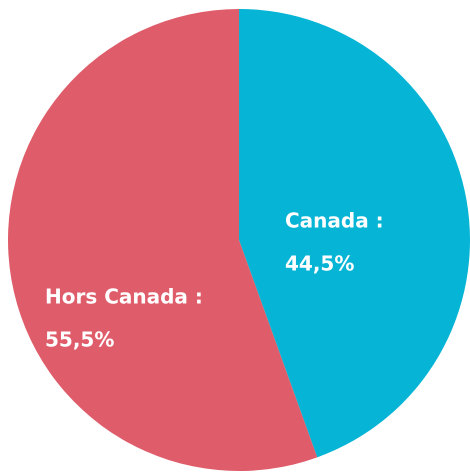 Image resolution: width=470 pixels, height=472 pixels. What do you see at coordinates (334, 221) in the screenshot?
I see `slice-label: Canada :` at bounding box center [334, 221].